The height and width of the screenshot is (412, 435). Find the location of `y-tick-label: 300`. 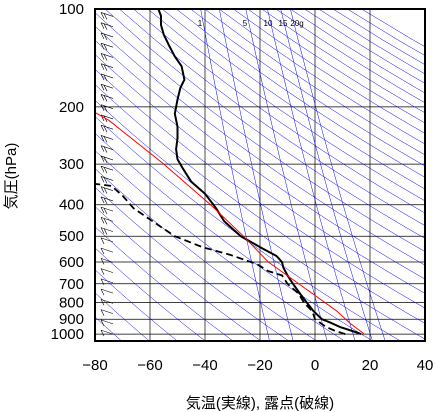

y-tick-label: 300 is located at coordinates (71, 164).